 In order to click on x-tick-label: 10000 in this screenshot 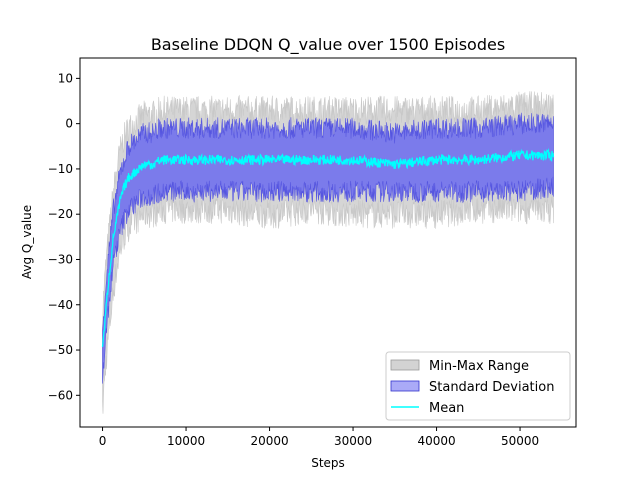, I will do `click(186, 441)`.